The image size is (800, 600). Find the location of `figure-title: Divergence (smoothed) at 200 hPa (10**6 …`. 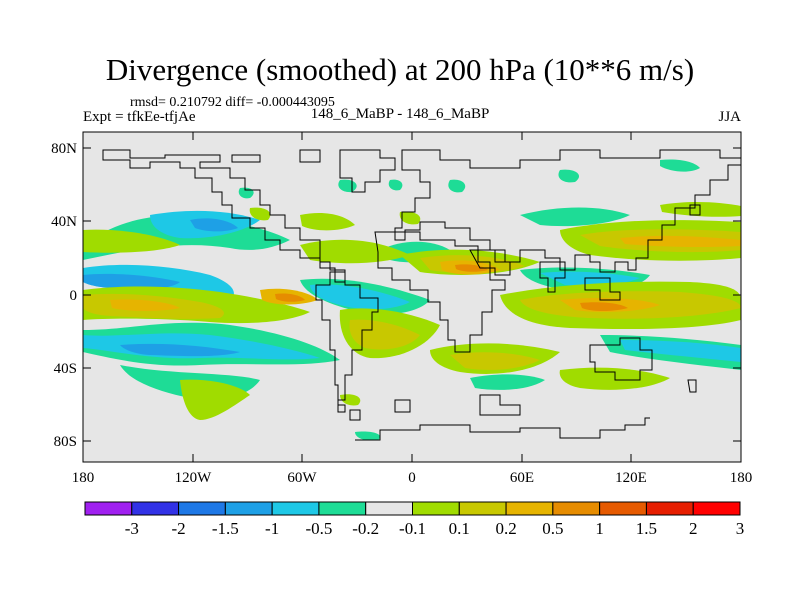

figure-title: Divergence (smoothed) at 200 hPa (10**6 … is located at coordinates (400, 69).